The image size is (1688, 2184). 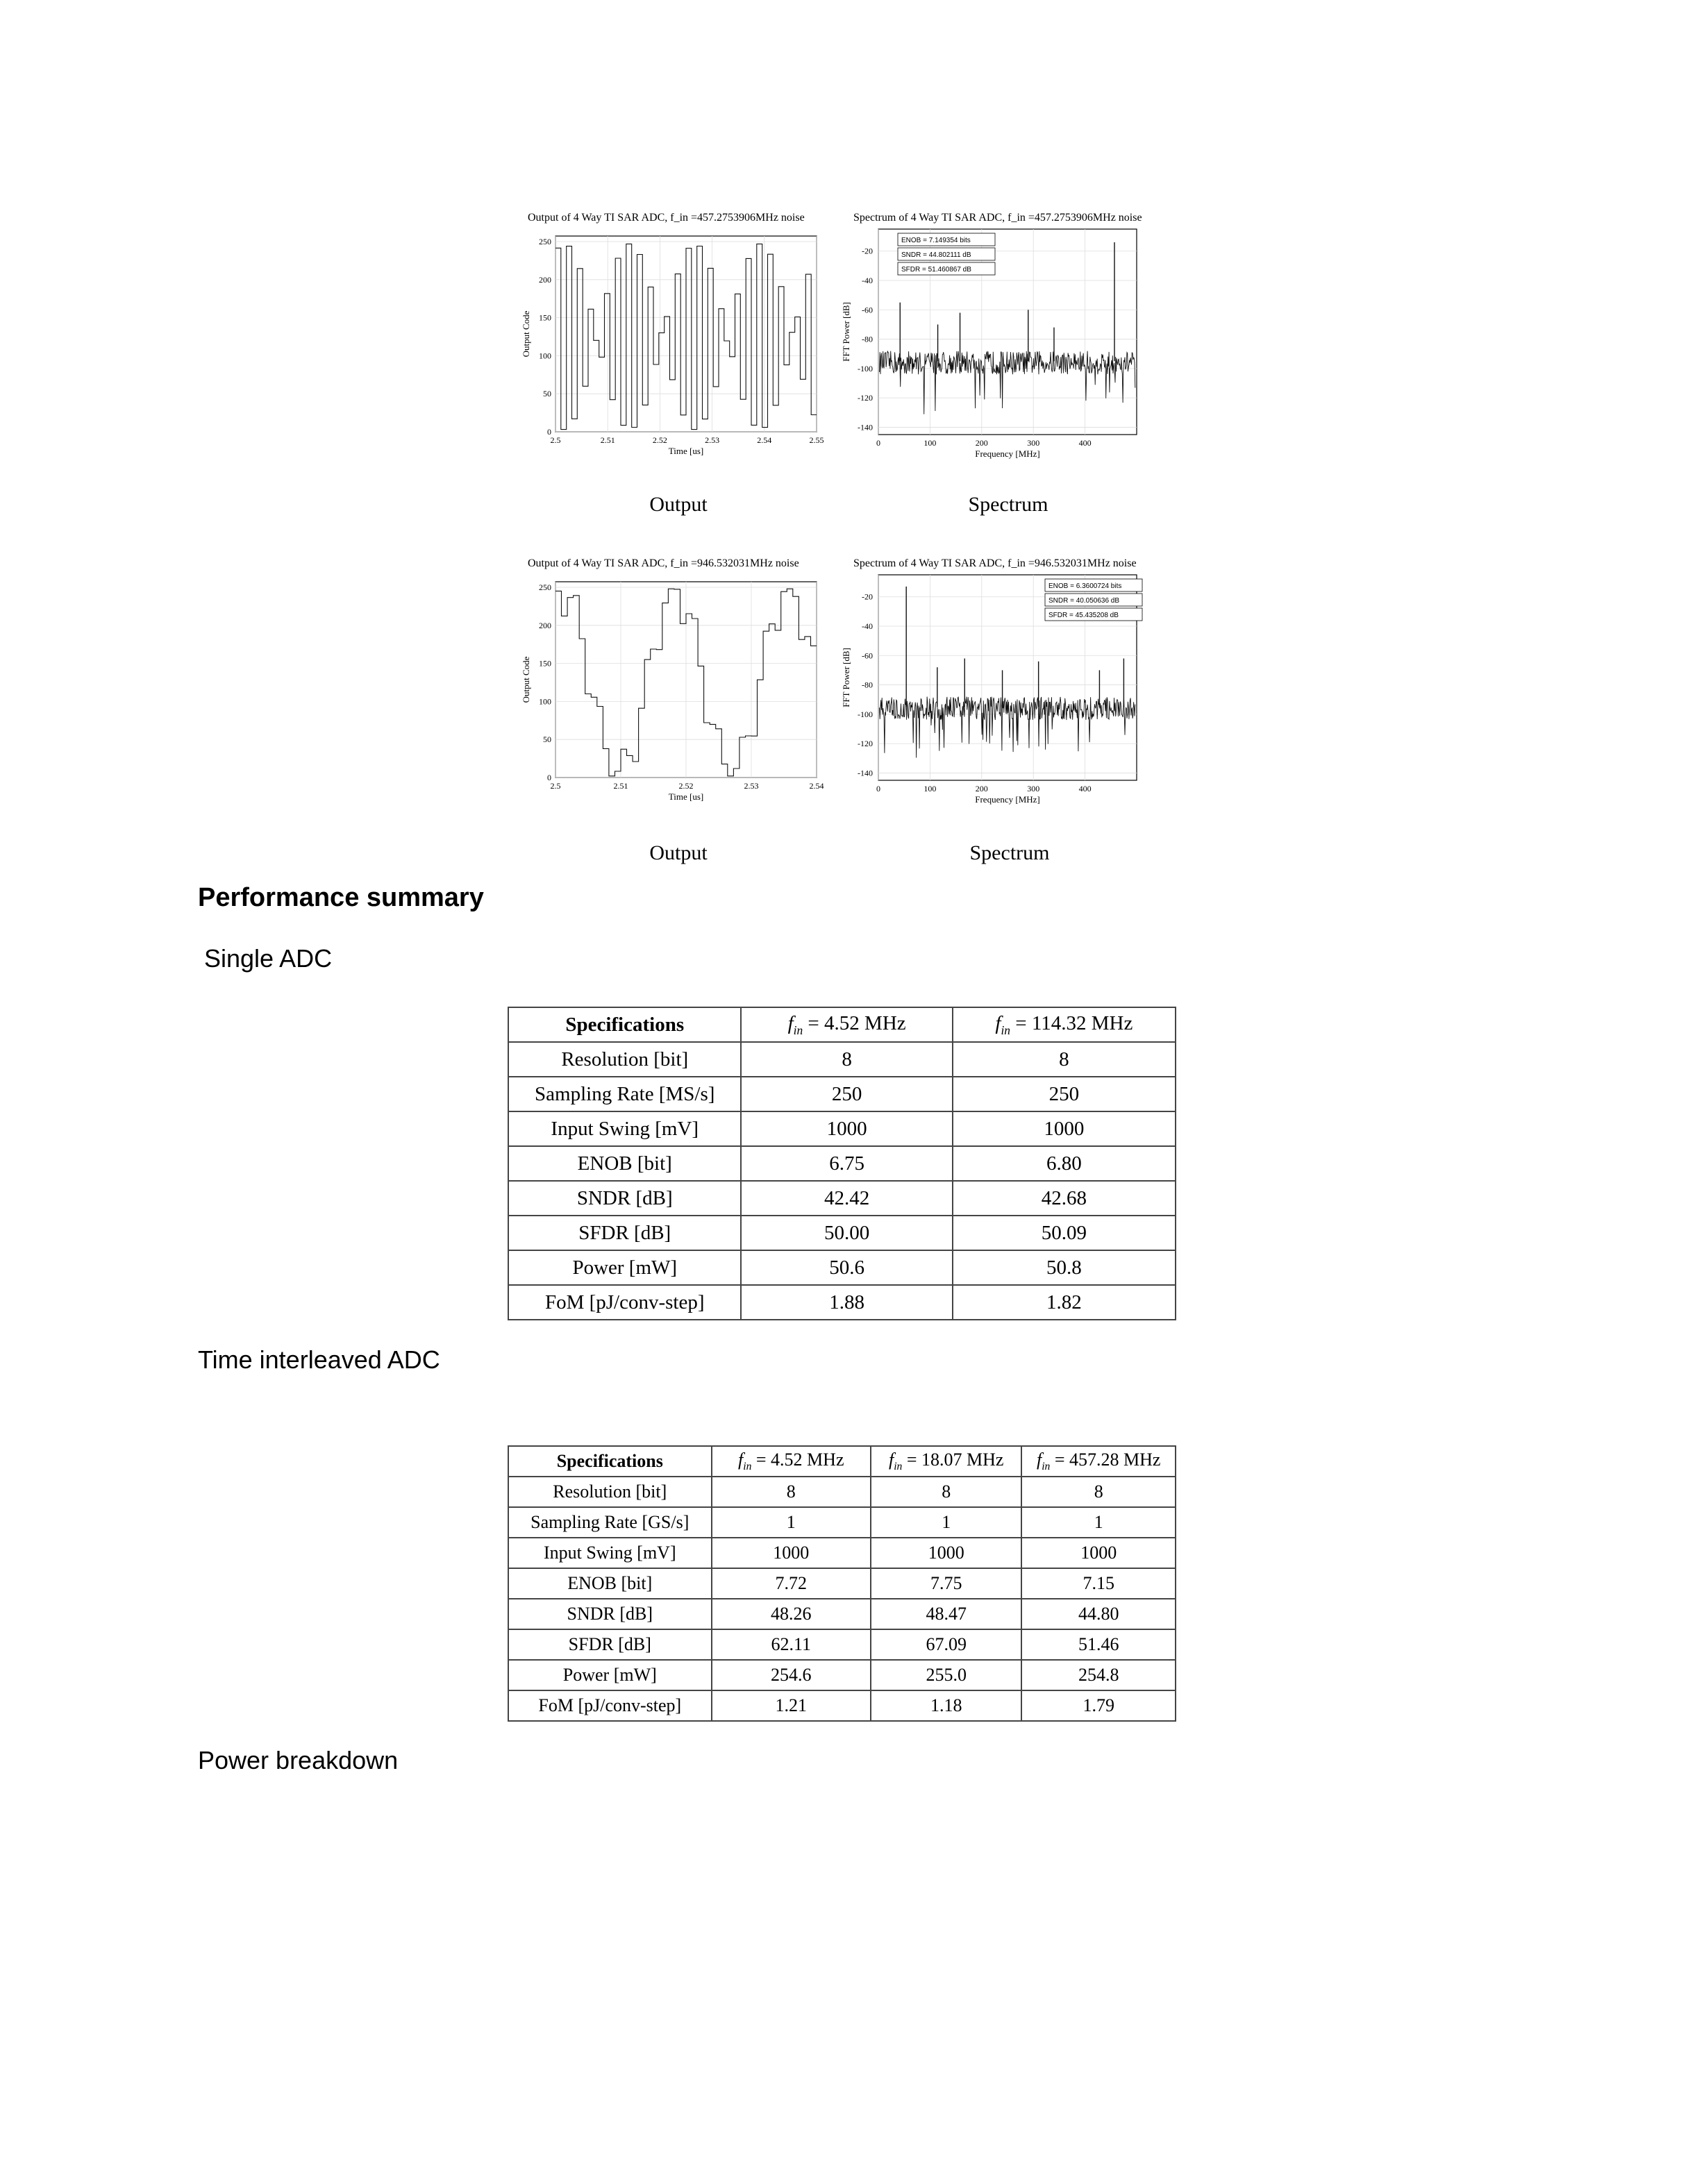 What do you see at coordinates (857, 1023) in the screenshot?
I see `fin-value: = 4.52 MHz` at bounding box center [857, 1023].